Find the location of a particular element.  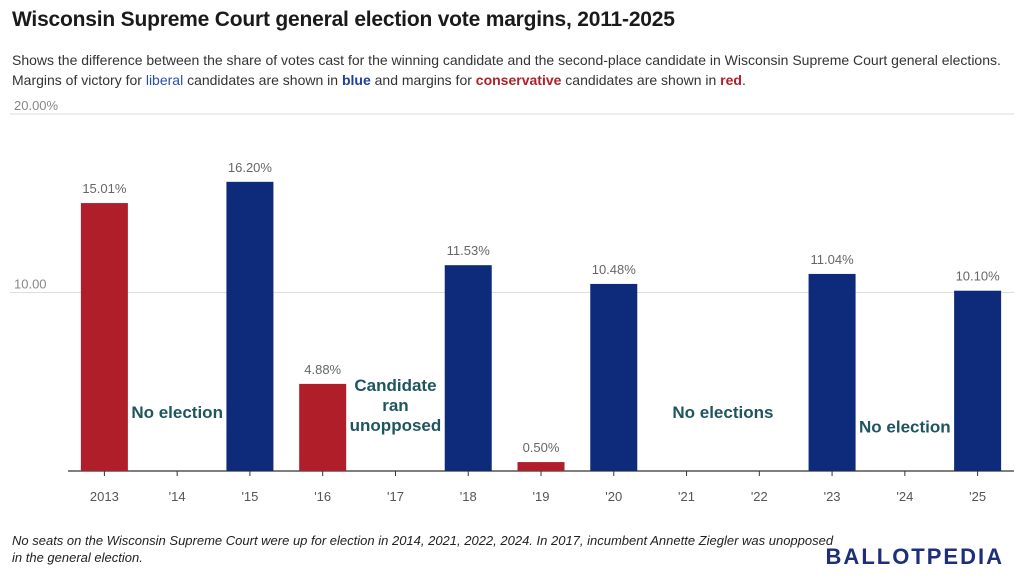

x-tick-label: '22 is located at coordinates (759, 496).